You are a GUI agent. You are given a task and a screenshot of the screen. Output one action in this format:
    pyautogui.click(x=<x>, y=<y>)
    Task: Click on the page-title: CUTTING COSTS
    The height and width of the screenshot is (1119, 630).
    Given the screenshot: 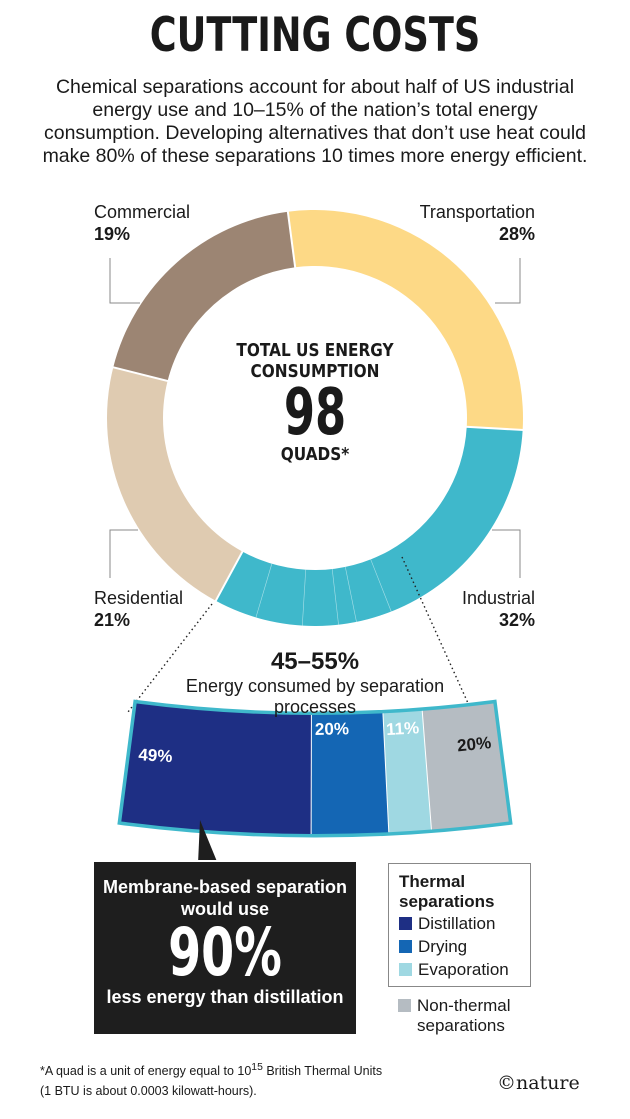 What is the action you would take?
    pyautogui.click(x=315, y=35)
    